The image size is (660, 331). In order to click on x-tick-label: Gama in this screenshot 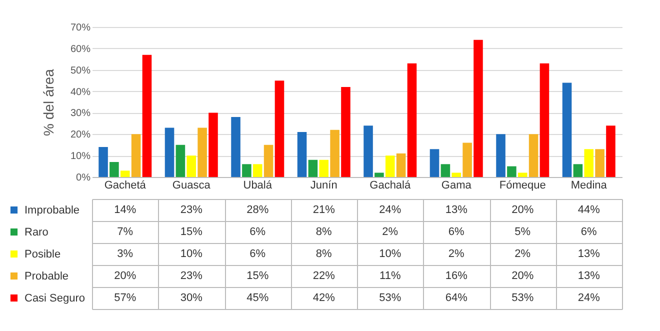, I will do `click(456, 186)`.